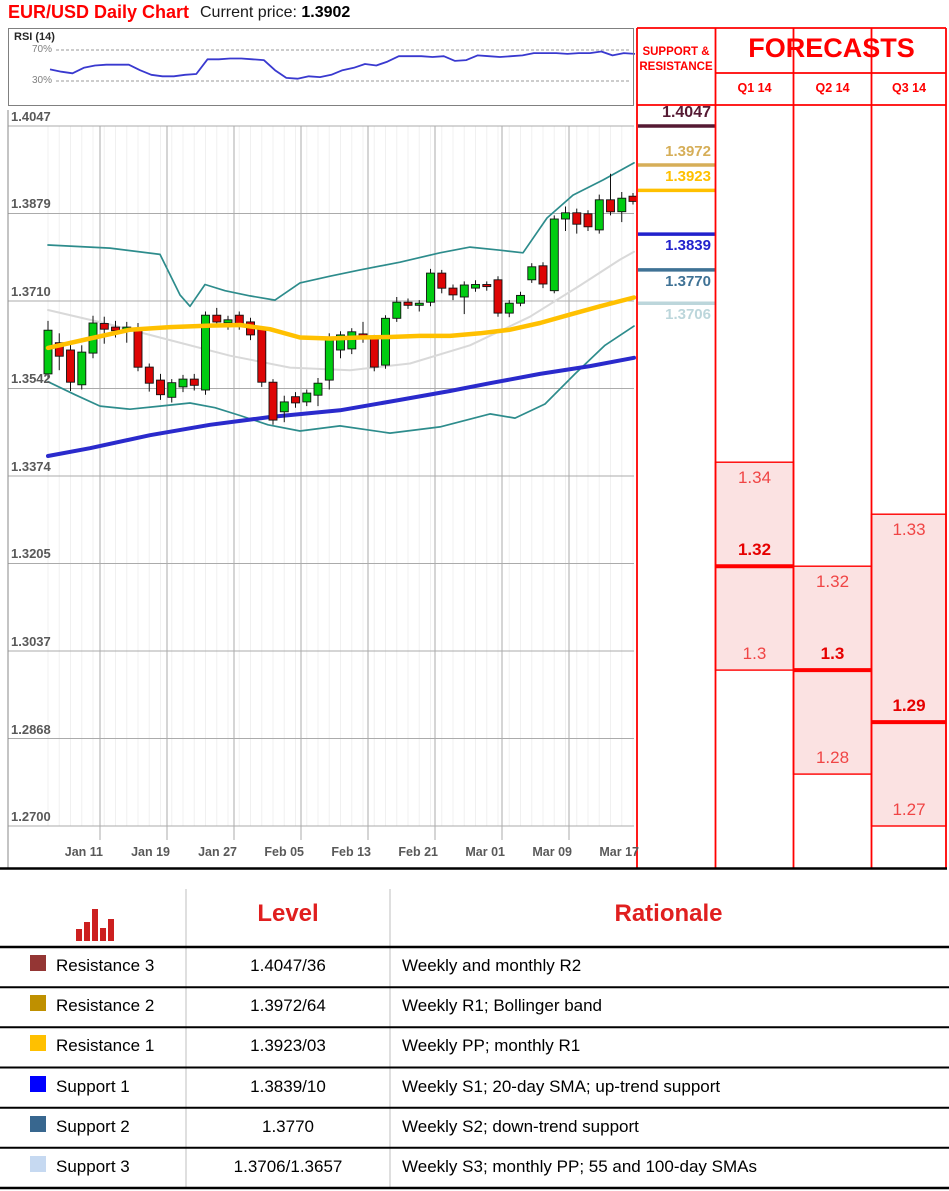 This screenshot has height=1191, width=949. I want to click on x-axis-label: Feb 05, so click(284, 852).